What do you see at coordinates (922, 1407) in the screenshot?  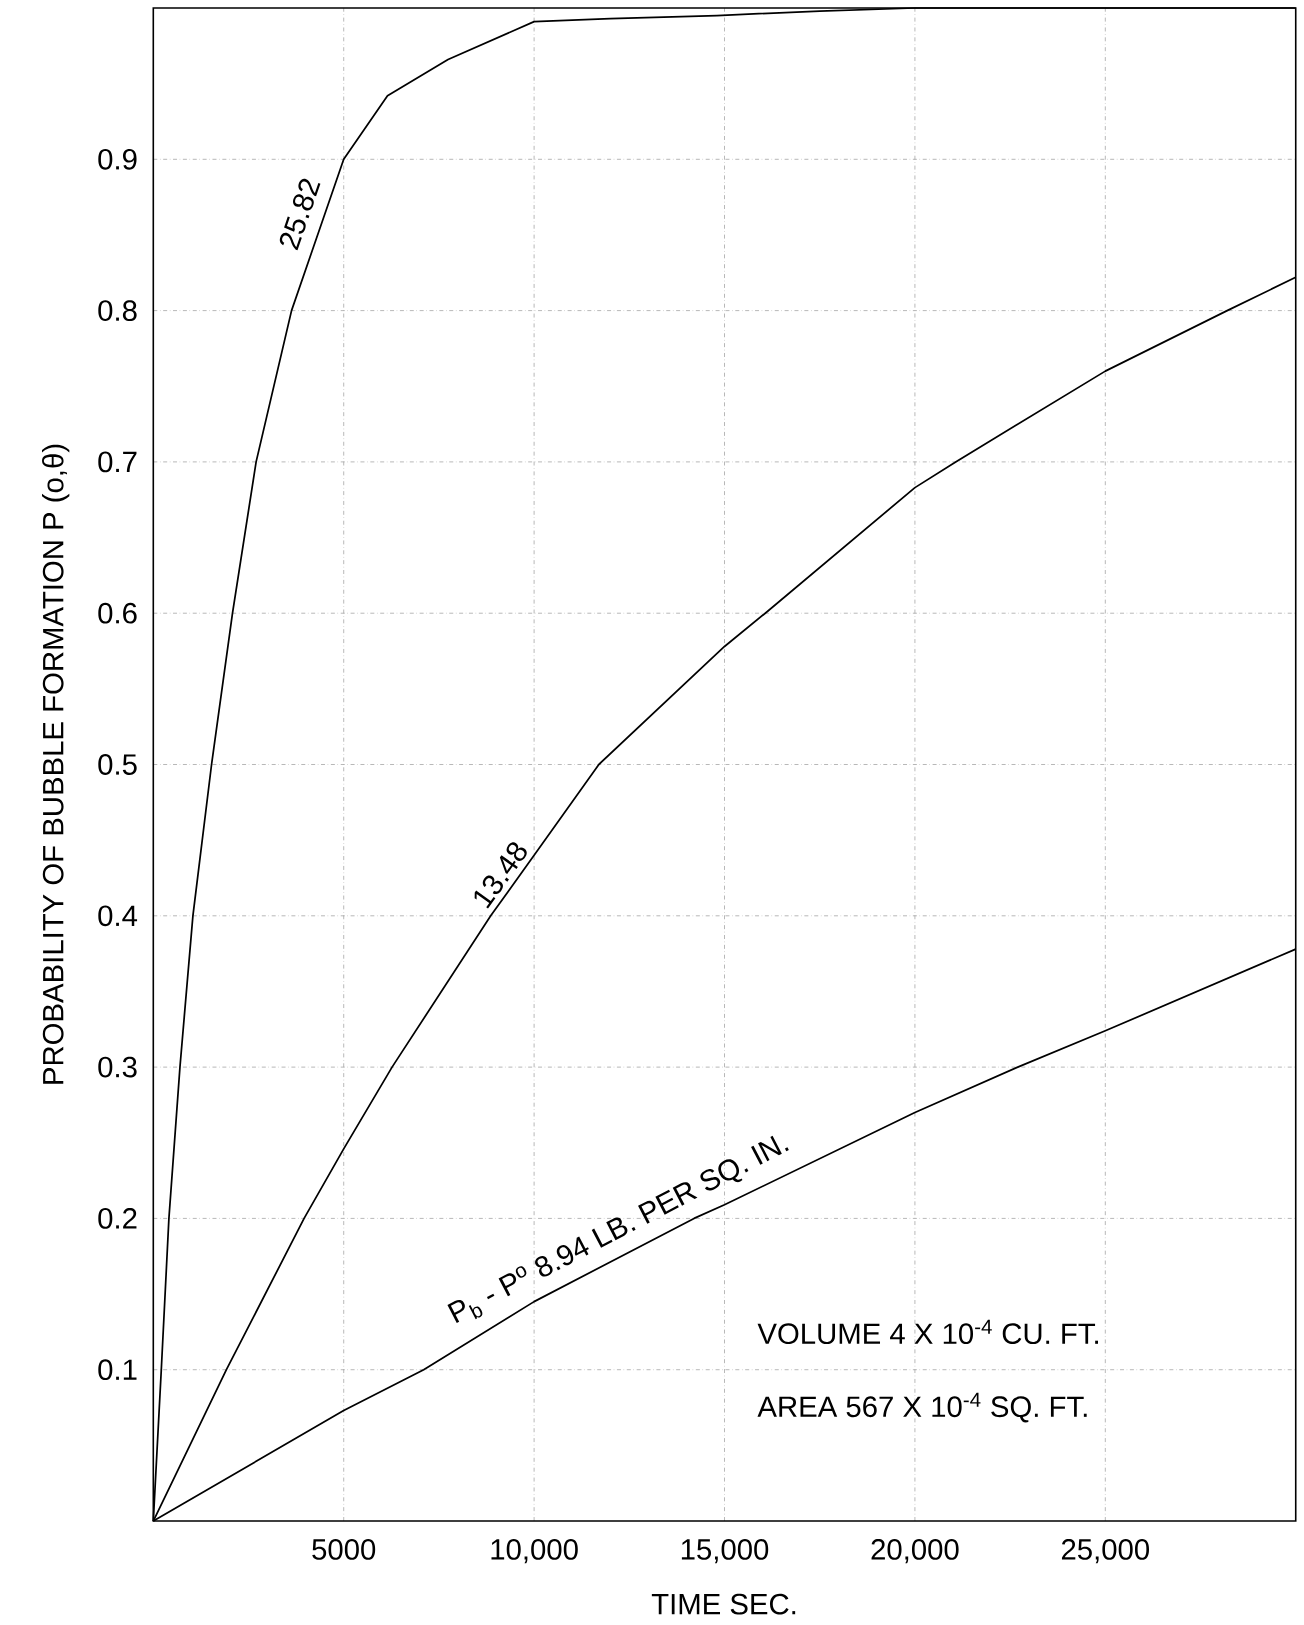 I see `annotation: AREA 567 X 10$^{-4}$ SQ. FT.` at bounding box center [922, 1407].